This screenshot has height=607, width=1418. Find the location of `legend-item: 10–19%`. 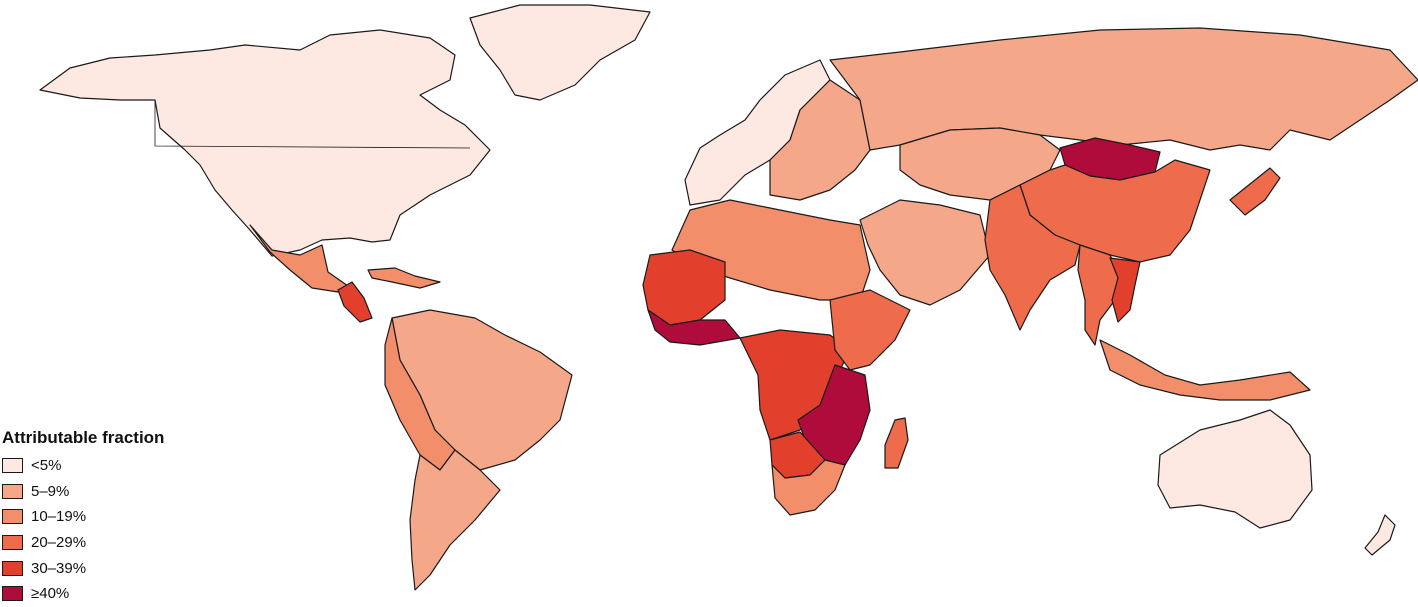

legend-item: 10–19% is located at coordinates (102, 517).